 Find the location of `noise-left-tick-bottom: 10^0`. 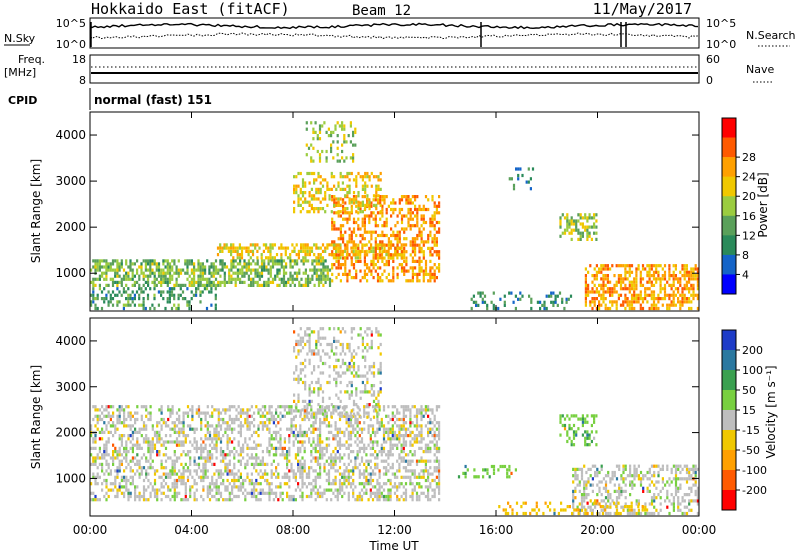

noise-left-tick-bottom: 10^0 is located at coordinates (71, 44).